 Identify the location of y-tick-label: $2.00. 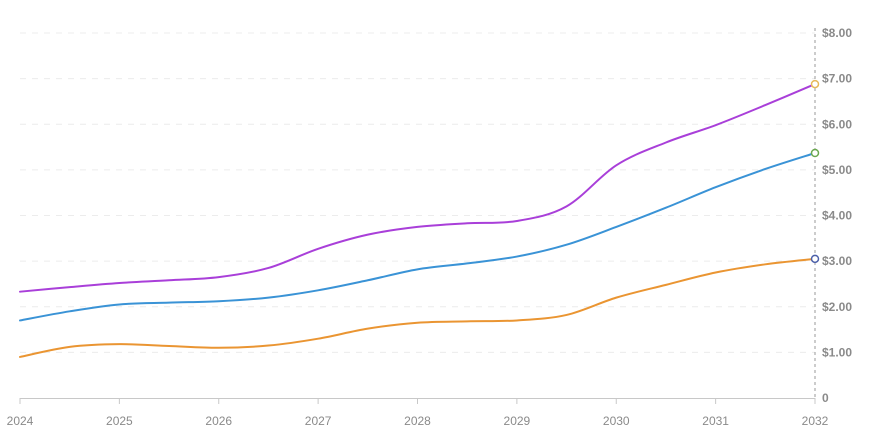
(837, 307).